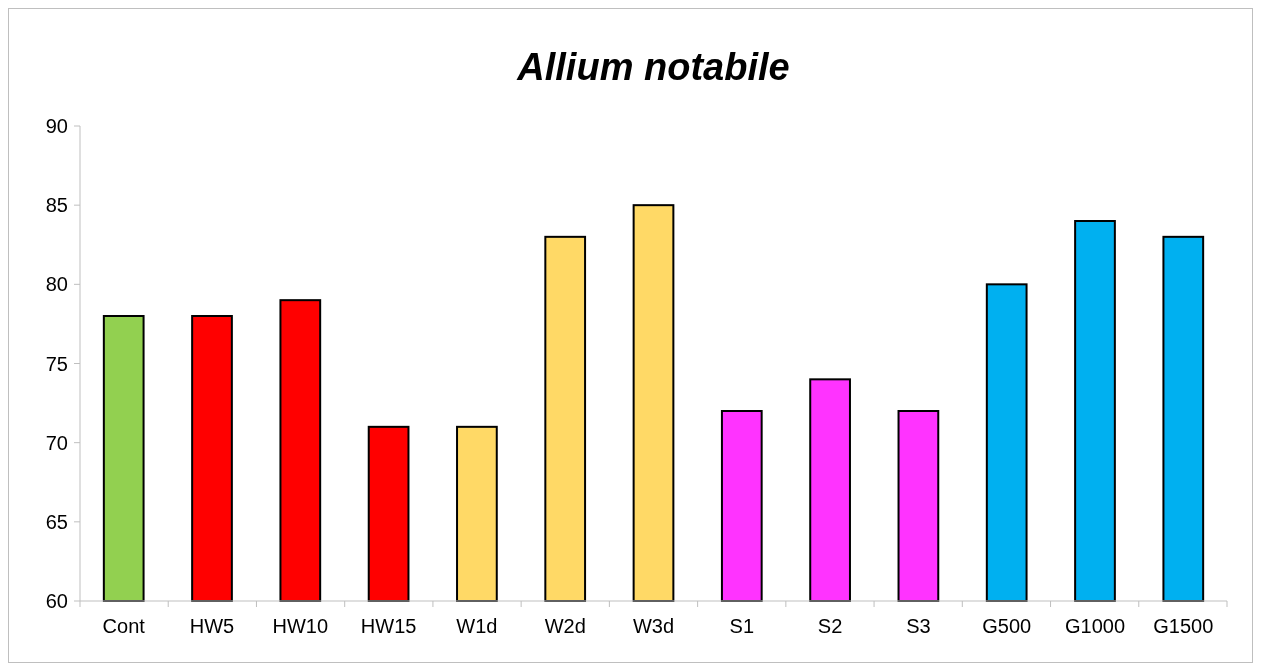 The image size is (1263, 671). I want to click on y-tick-label: 80, so click(56, 284).